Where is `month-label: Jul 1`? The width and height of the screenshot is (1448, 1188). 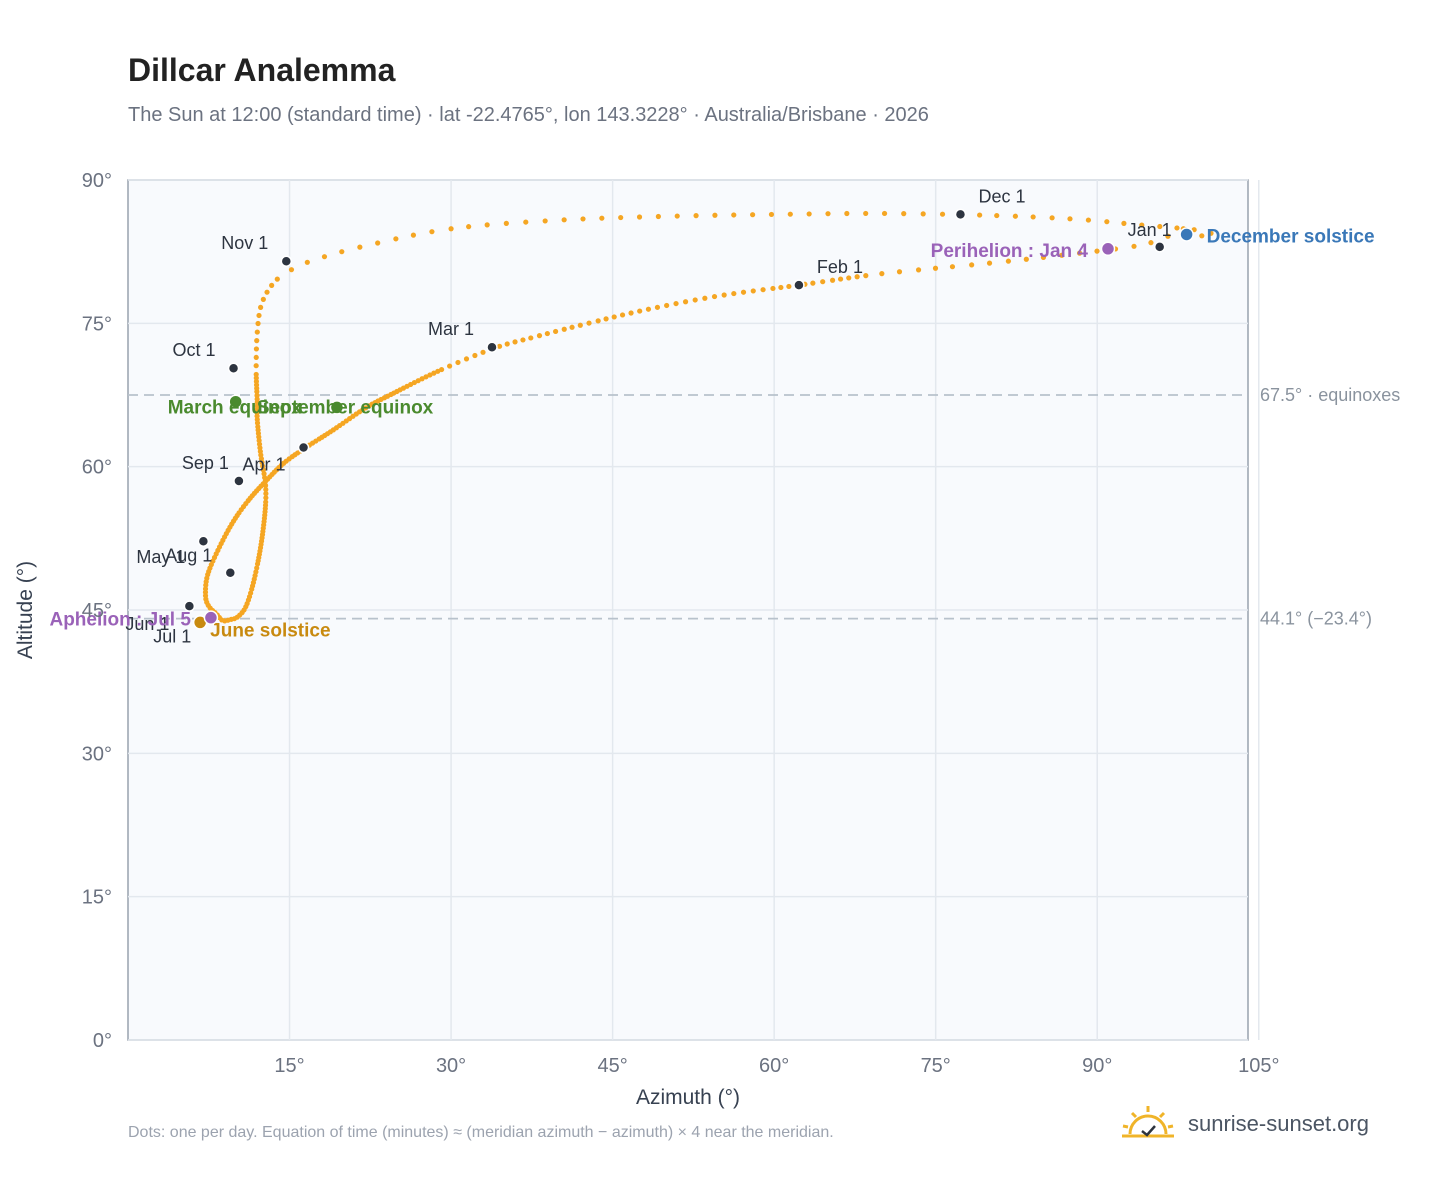 month-label: Jul 1 is located at coordinates (172, 636).